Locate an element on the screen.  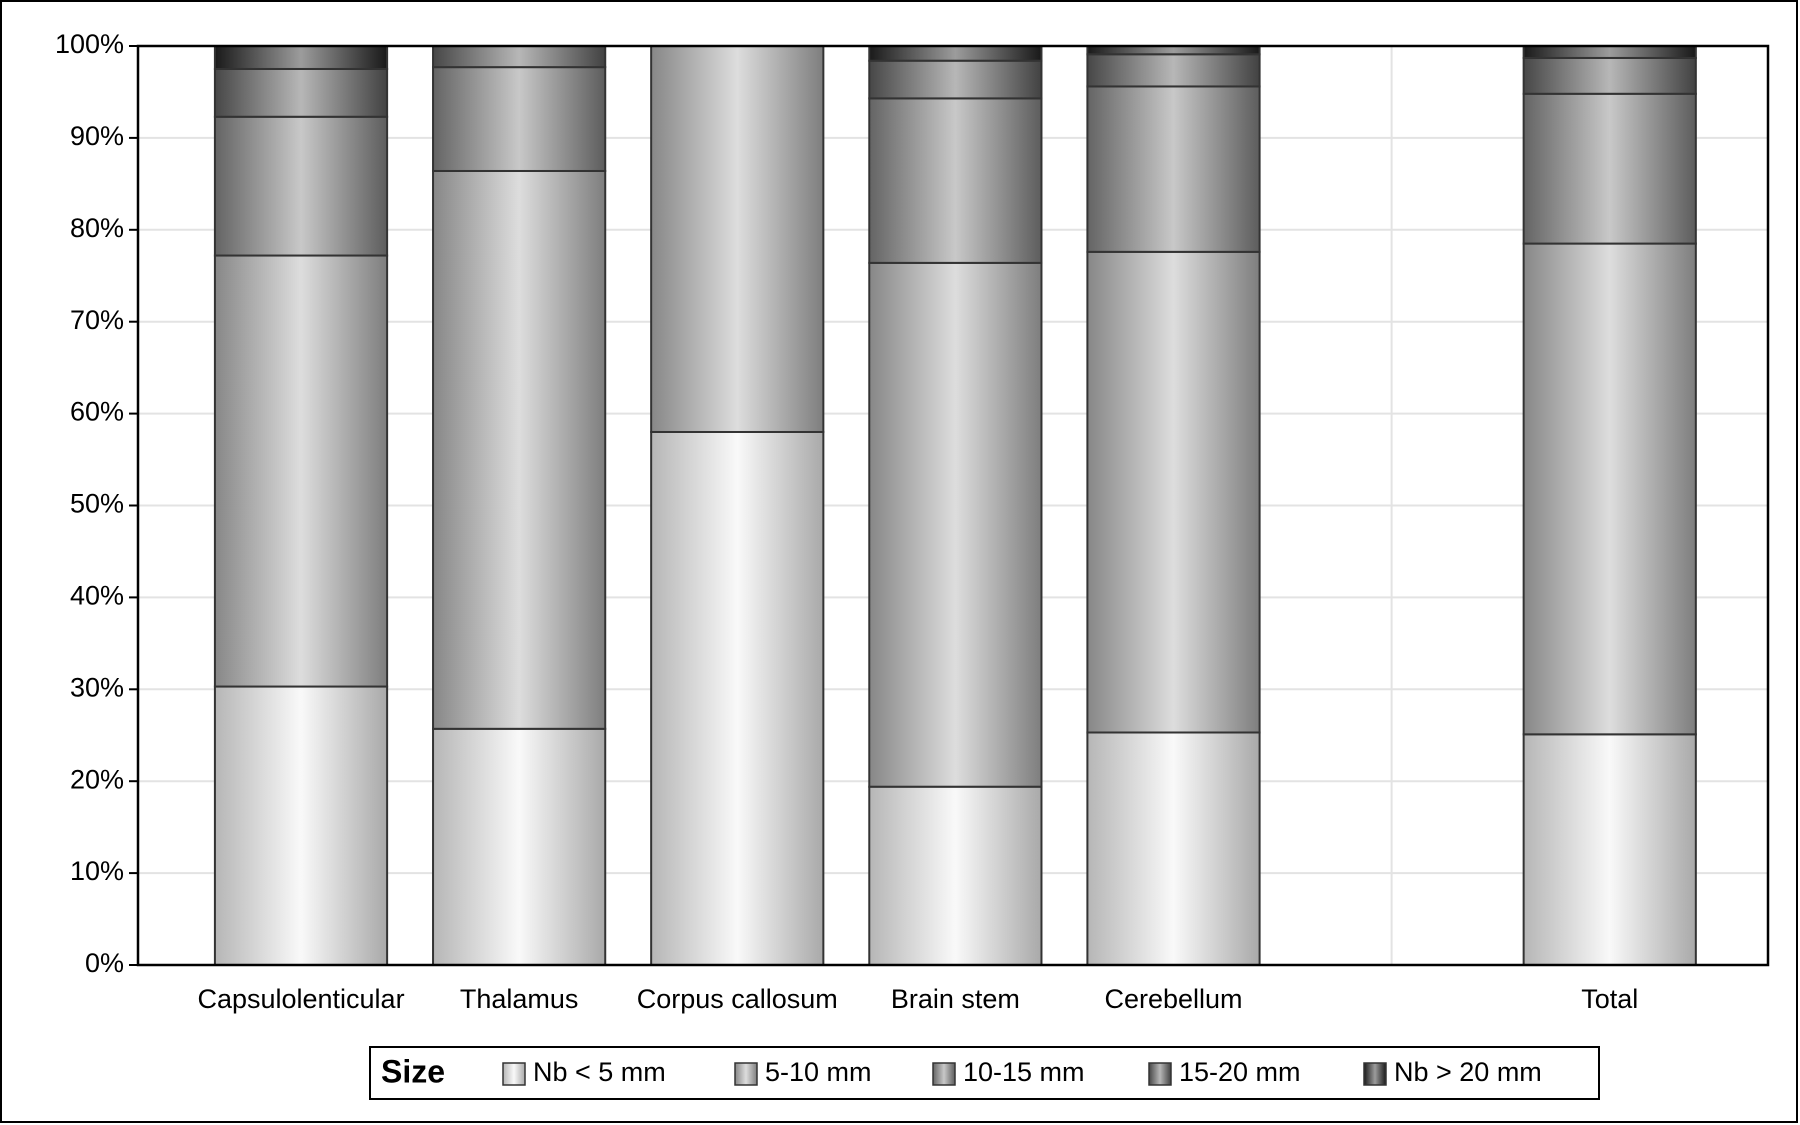
y-tick-label: 80% is located at coordinates (97, 228).